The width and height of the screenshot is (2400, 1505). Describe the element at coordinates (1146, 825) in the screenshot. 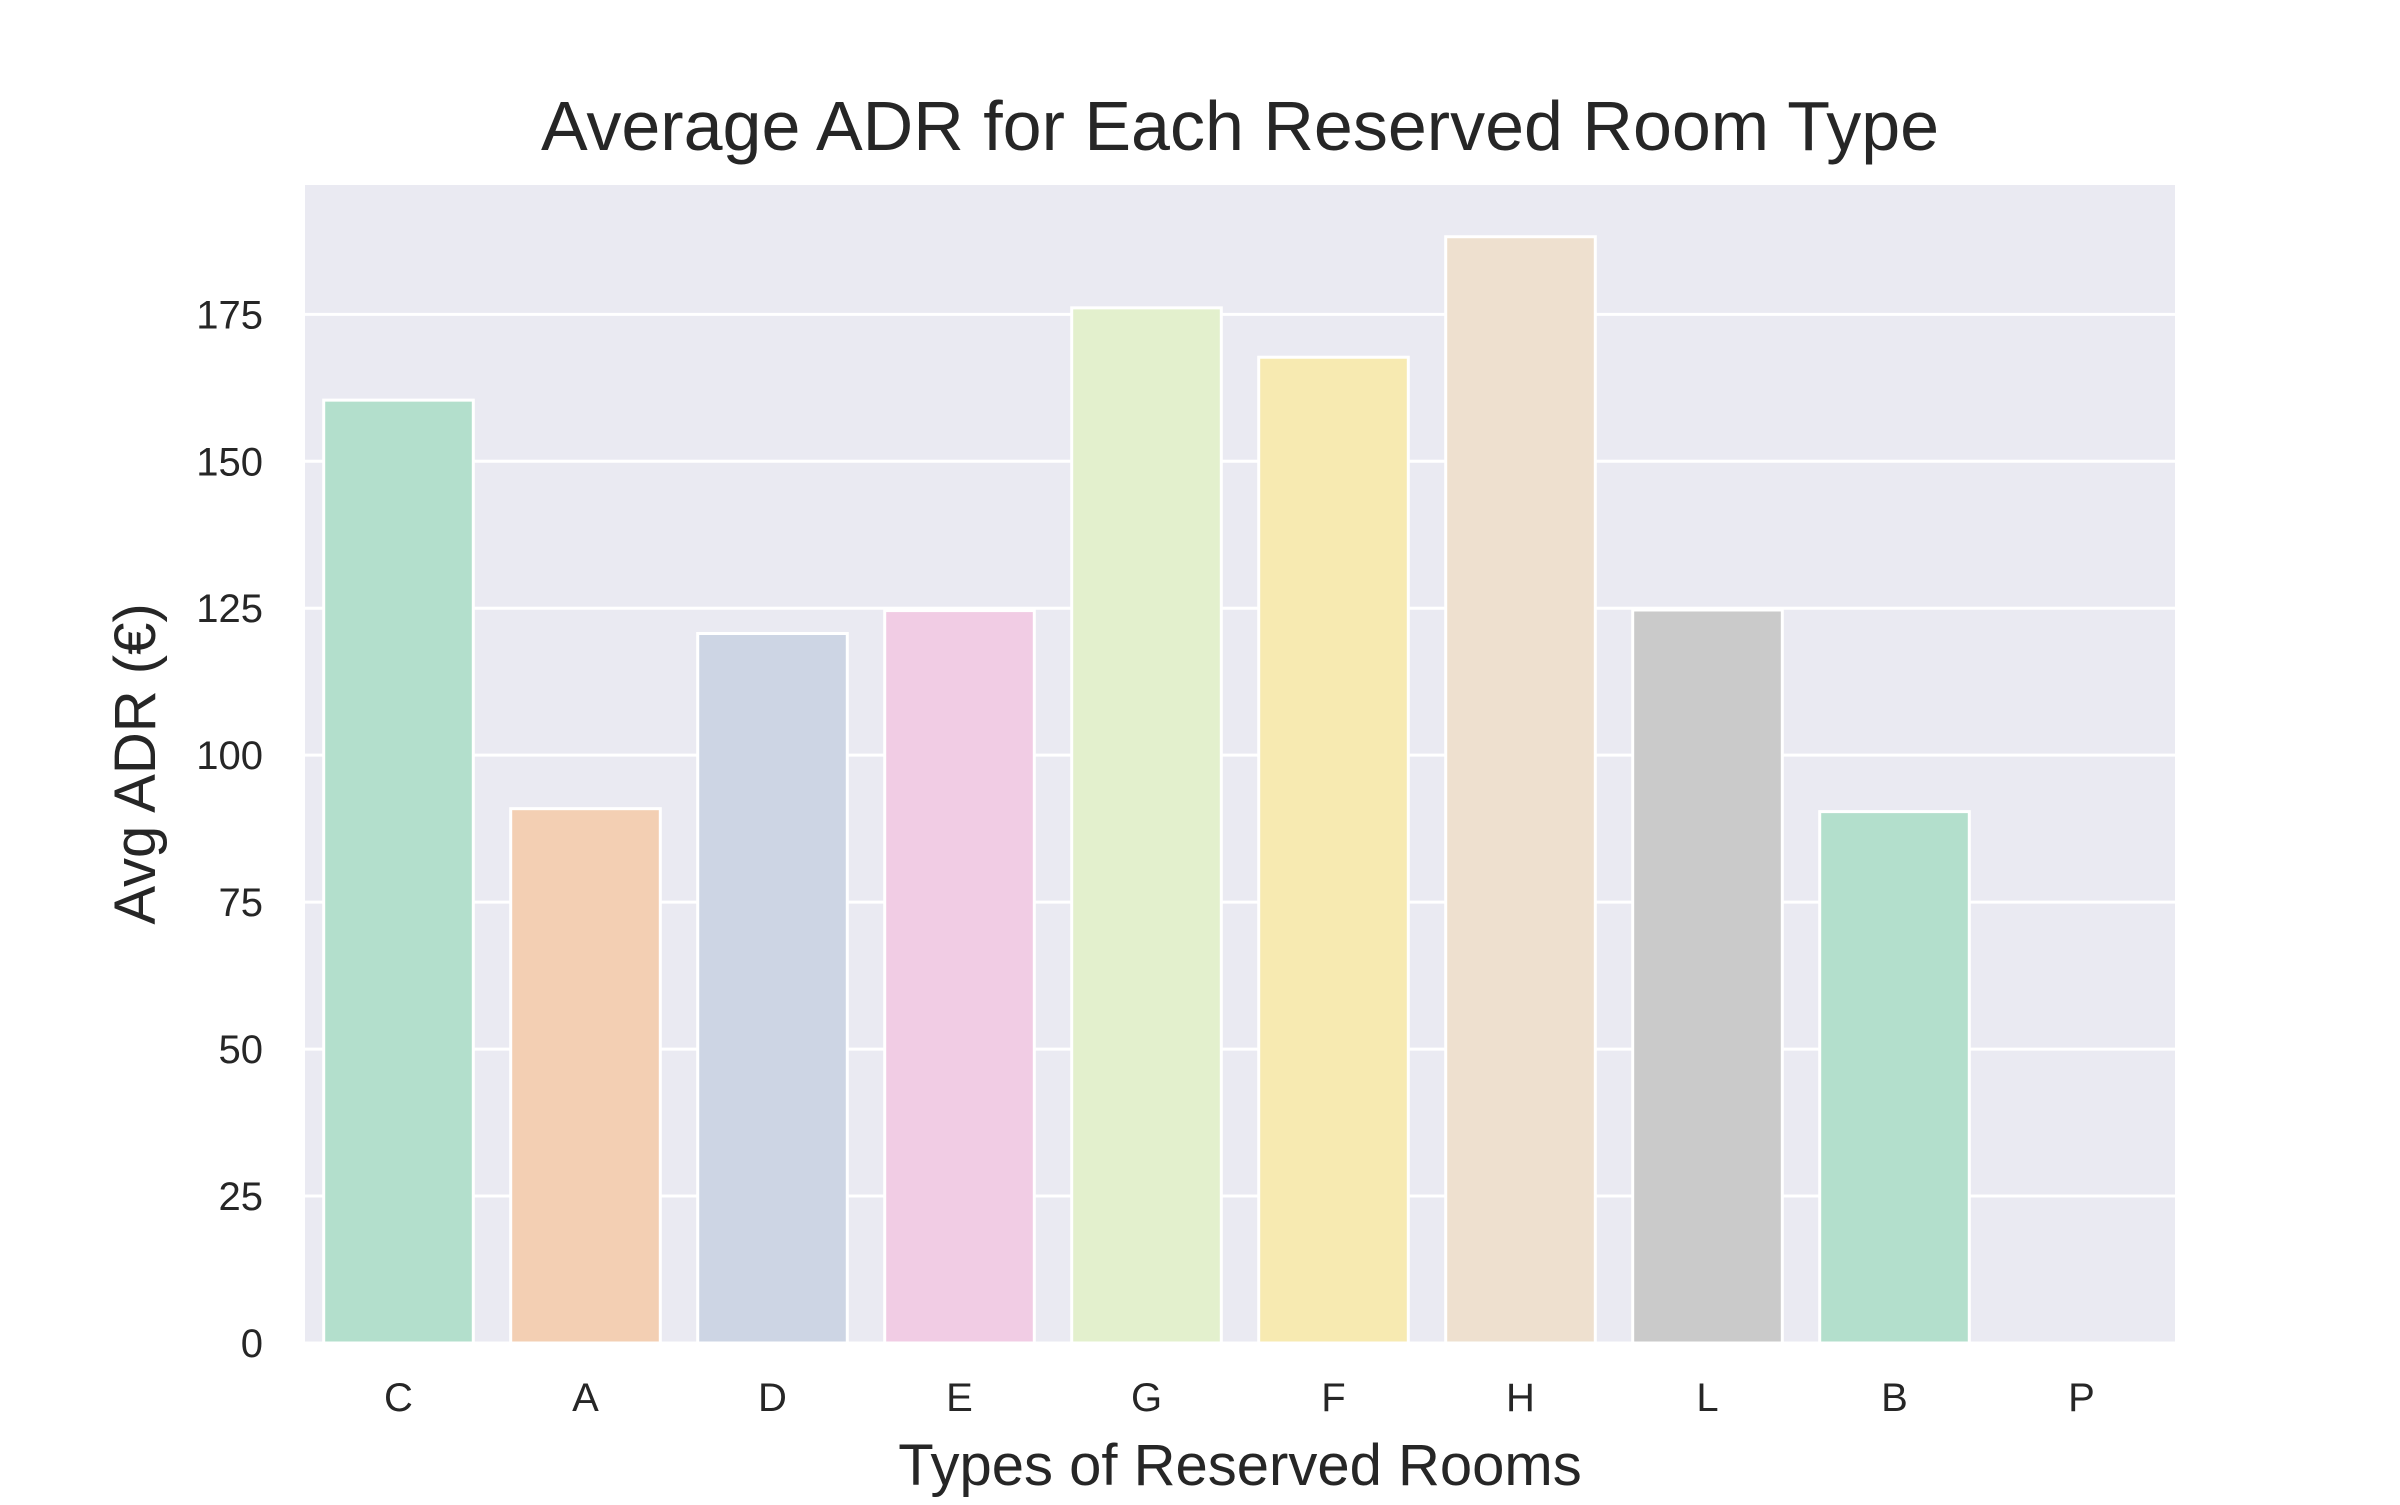

I see `bar-G` at that location.